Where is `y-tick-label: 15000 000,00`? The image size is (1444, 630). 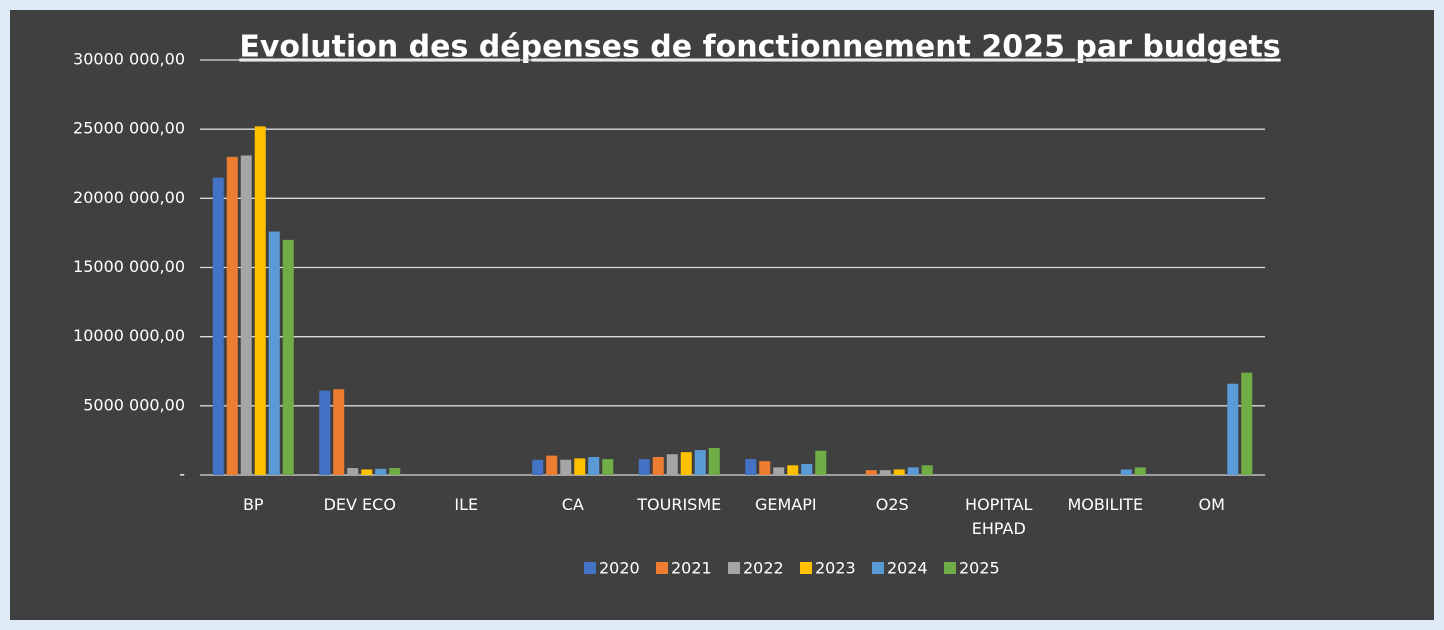 y-tick-label: 15000 000,00 is located at coordinates (129, 266).